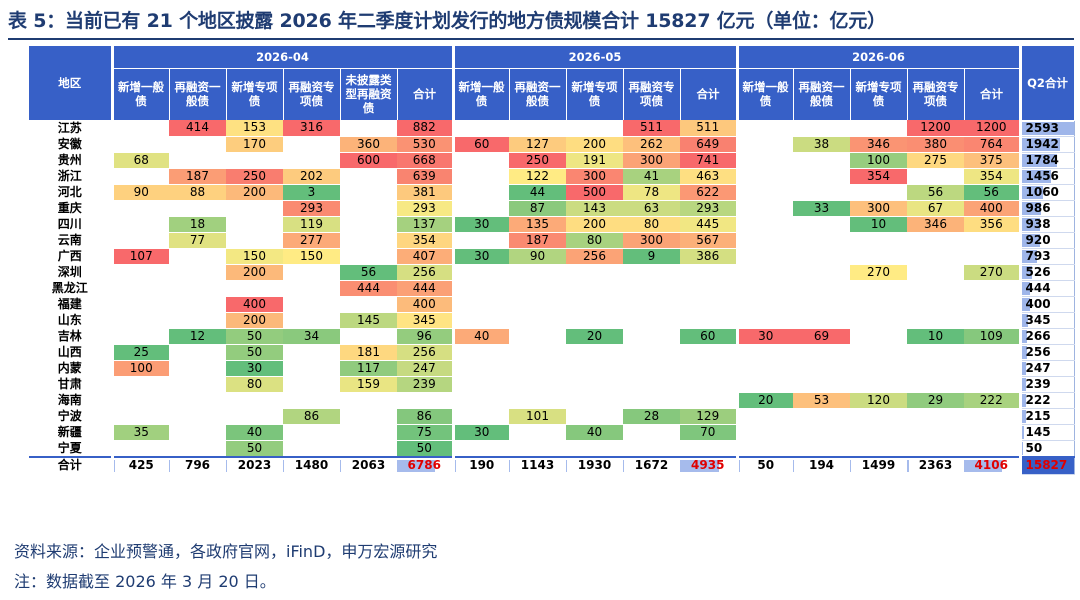 The width and height of the screenshot is (1080, 600). What do you see at coordinates (1038, 207) in the screenshot?
I see `q2-total-value: 986` at bounding box center [1038, 207].